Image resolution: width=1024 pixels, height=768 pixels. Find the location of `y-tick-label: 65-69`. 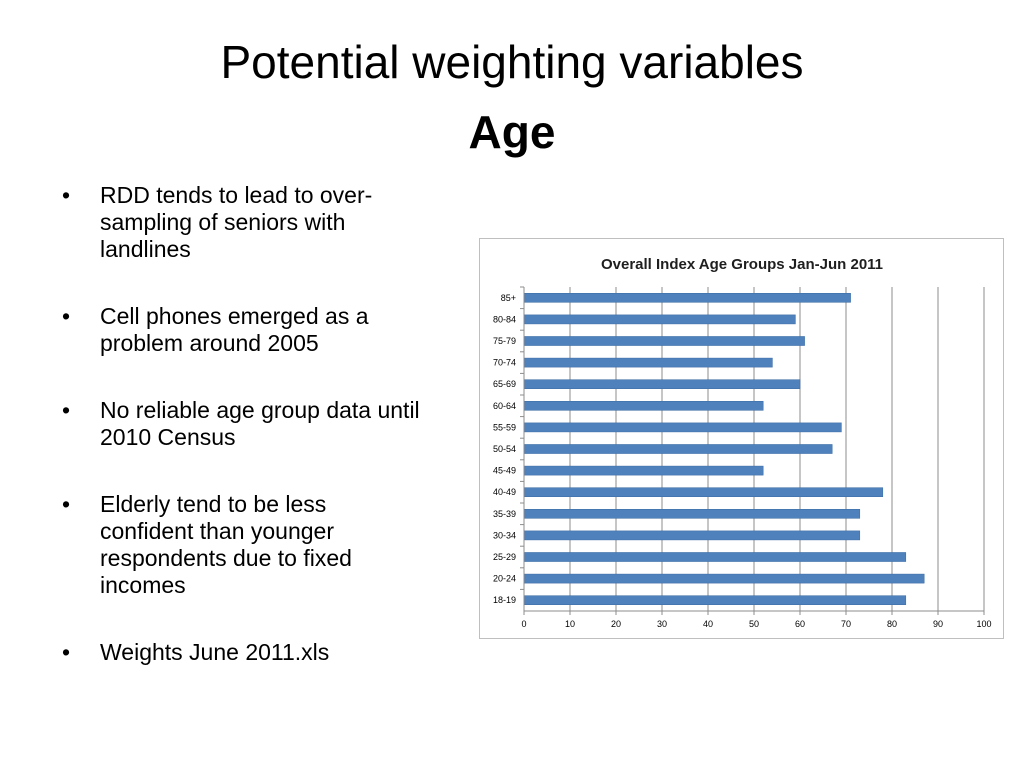

y-tick-label: 65-69 is located at coordinates (504, 384).